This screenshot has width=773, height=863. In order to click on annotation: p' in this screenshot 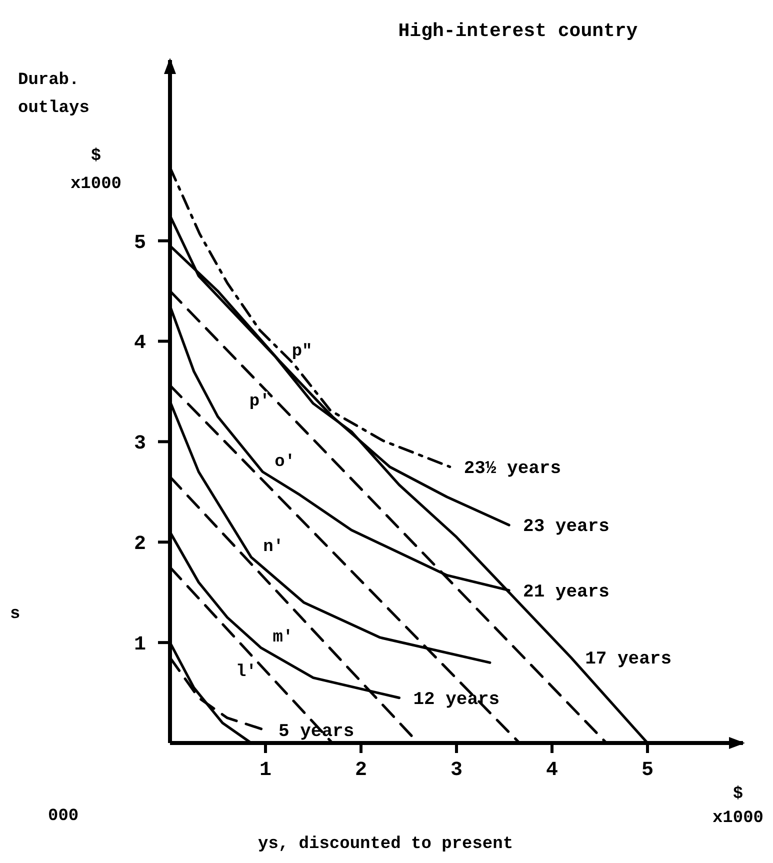, I will do `click(259, 402)`.